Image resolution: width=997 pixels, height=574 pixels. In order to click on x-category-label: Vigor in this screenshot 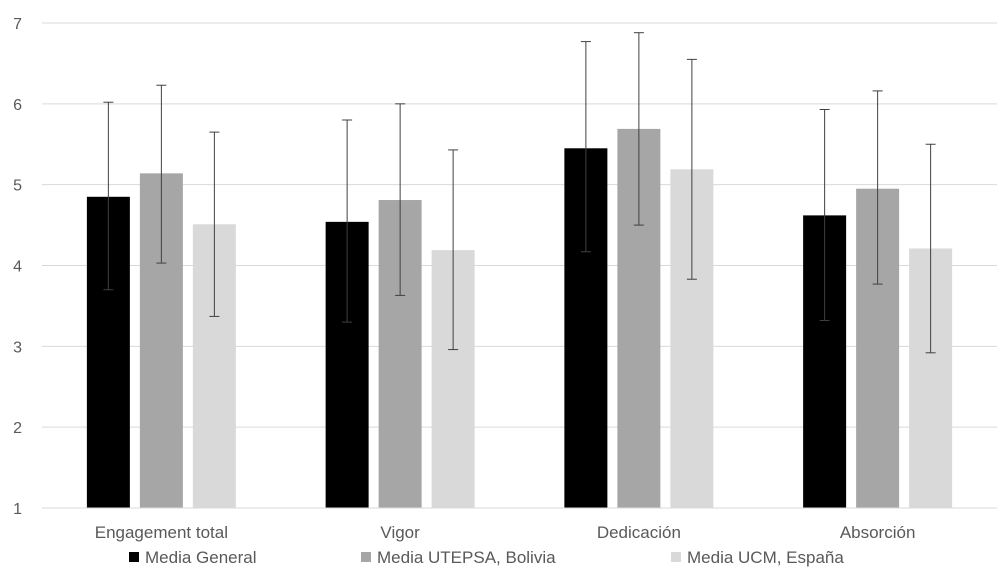, I will do `click(400, 532)`.